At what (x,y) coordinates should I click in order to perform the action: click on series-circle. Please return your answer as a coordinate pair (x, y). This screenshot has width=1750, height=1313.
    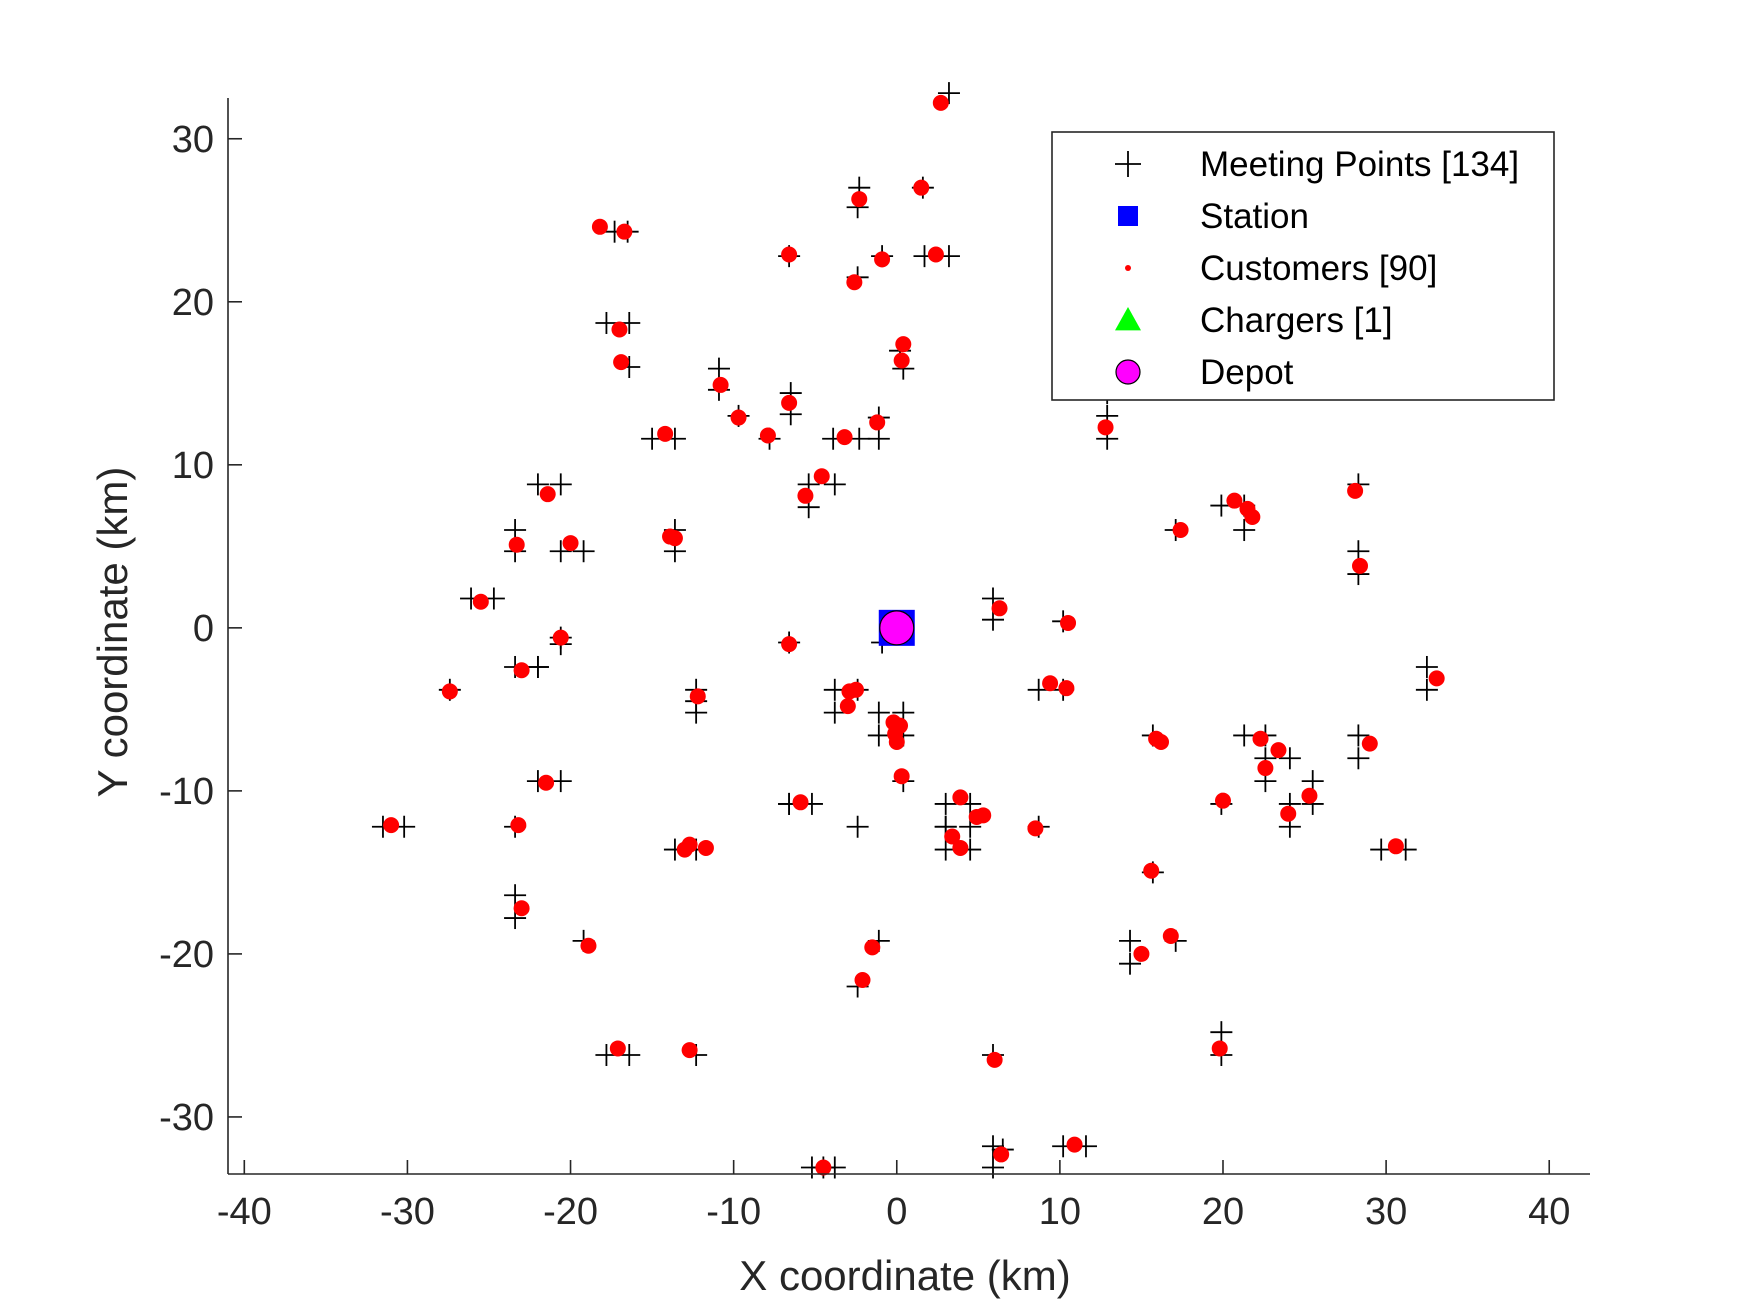
    Looking at the image, I should click on (897, 628).